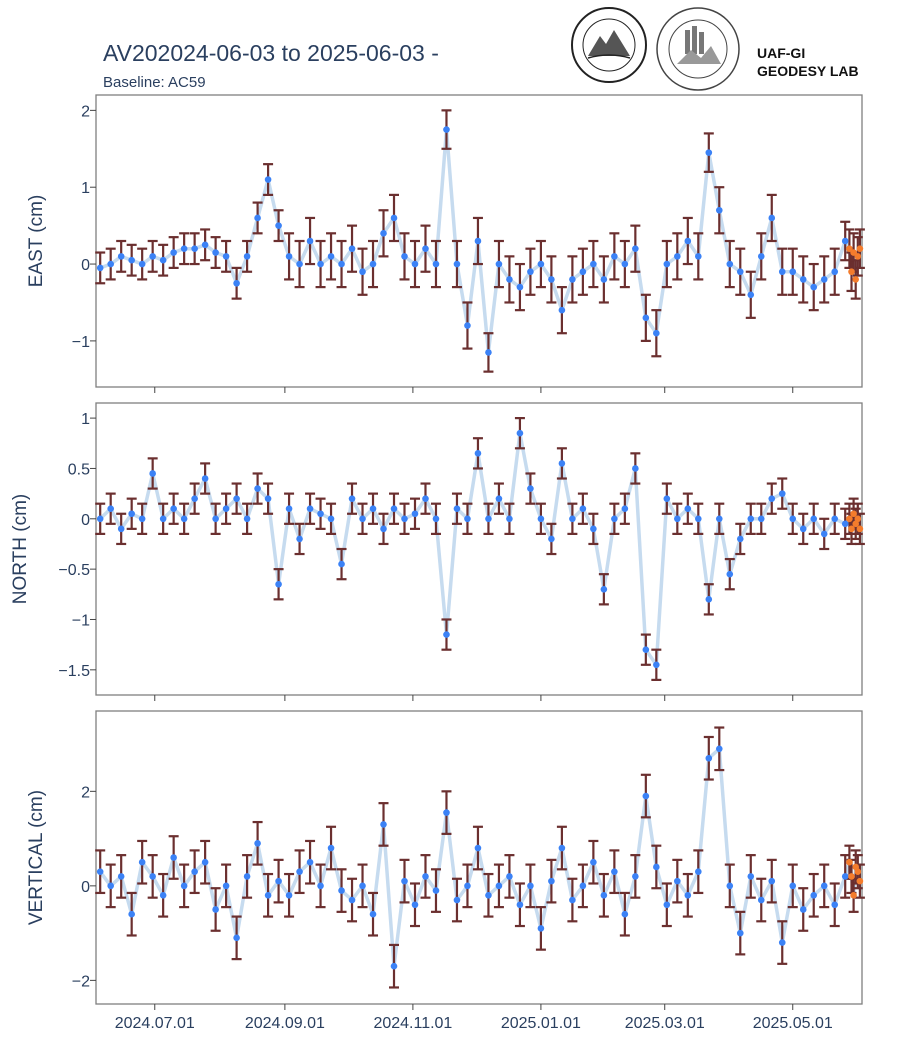 The image size is (900, 1050). What do you see at coordinates (74, 570) in the screenshot?
I see `y-tick-label: −0.5` at bounding box center [74, 570].